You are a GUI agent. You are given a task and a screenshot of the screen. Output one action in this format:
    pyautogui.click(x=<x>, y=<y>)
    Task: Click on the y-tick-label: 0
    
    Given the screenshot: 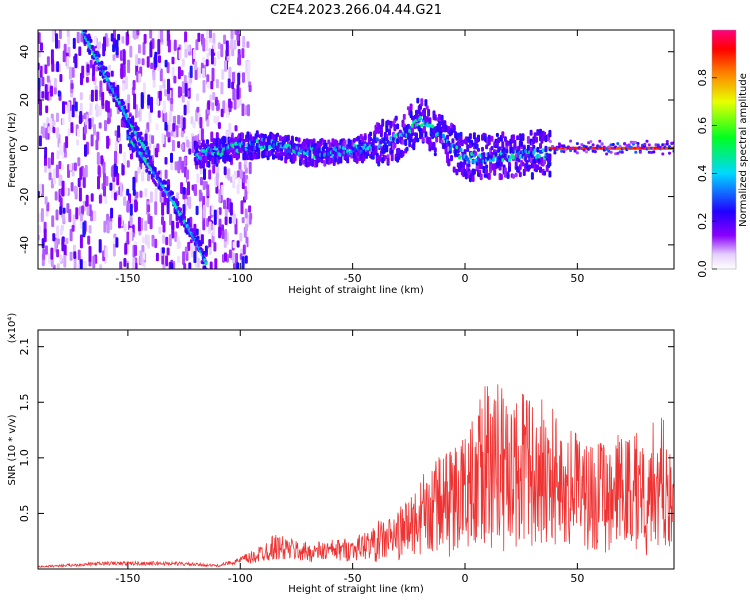 What is the action you would take?
    pyautogui.click(x=24, y=148)
    